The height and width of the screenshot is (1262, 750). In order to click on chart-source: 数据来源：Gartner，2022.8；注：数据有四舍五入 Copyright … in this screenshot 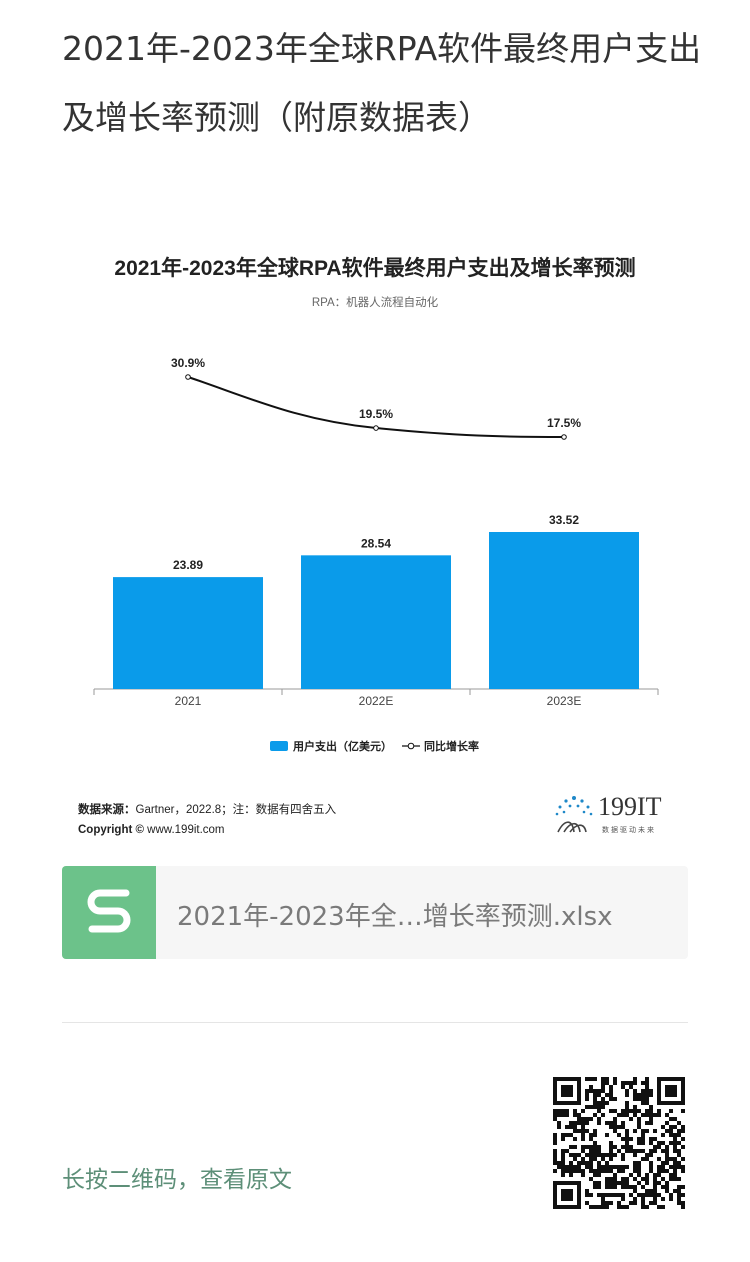, I will do `click(207, 820)`.